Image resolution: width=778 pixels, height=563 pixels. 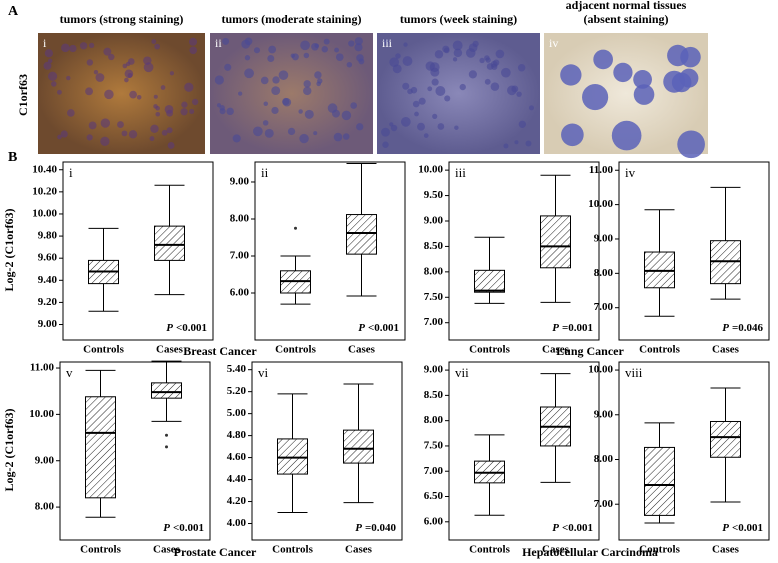 I want to click on y-tick-label: 10.40, so click(x=44, y=169).